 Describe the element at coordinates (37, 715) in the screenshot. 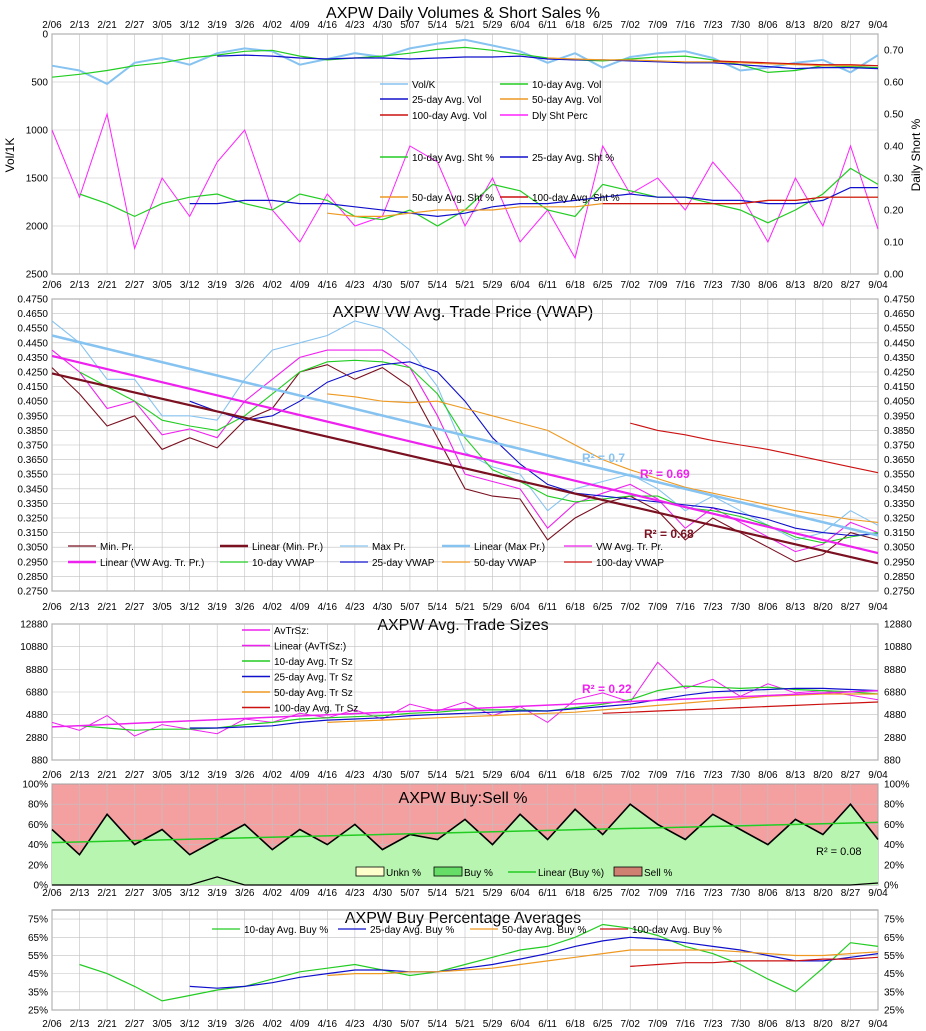

I see `y-tick-label: 4880` at that location.